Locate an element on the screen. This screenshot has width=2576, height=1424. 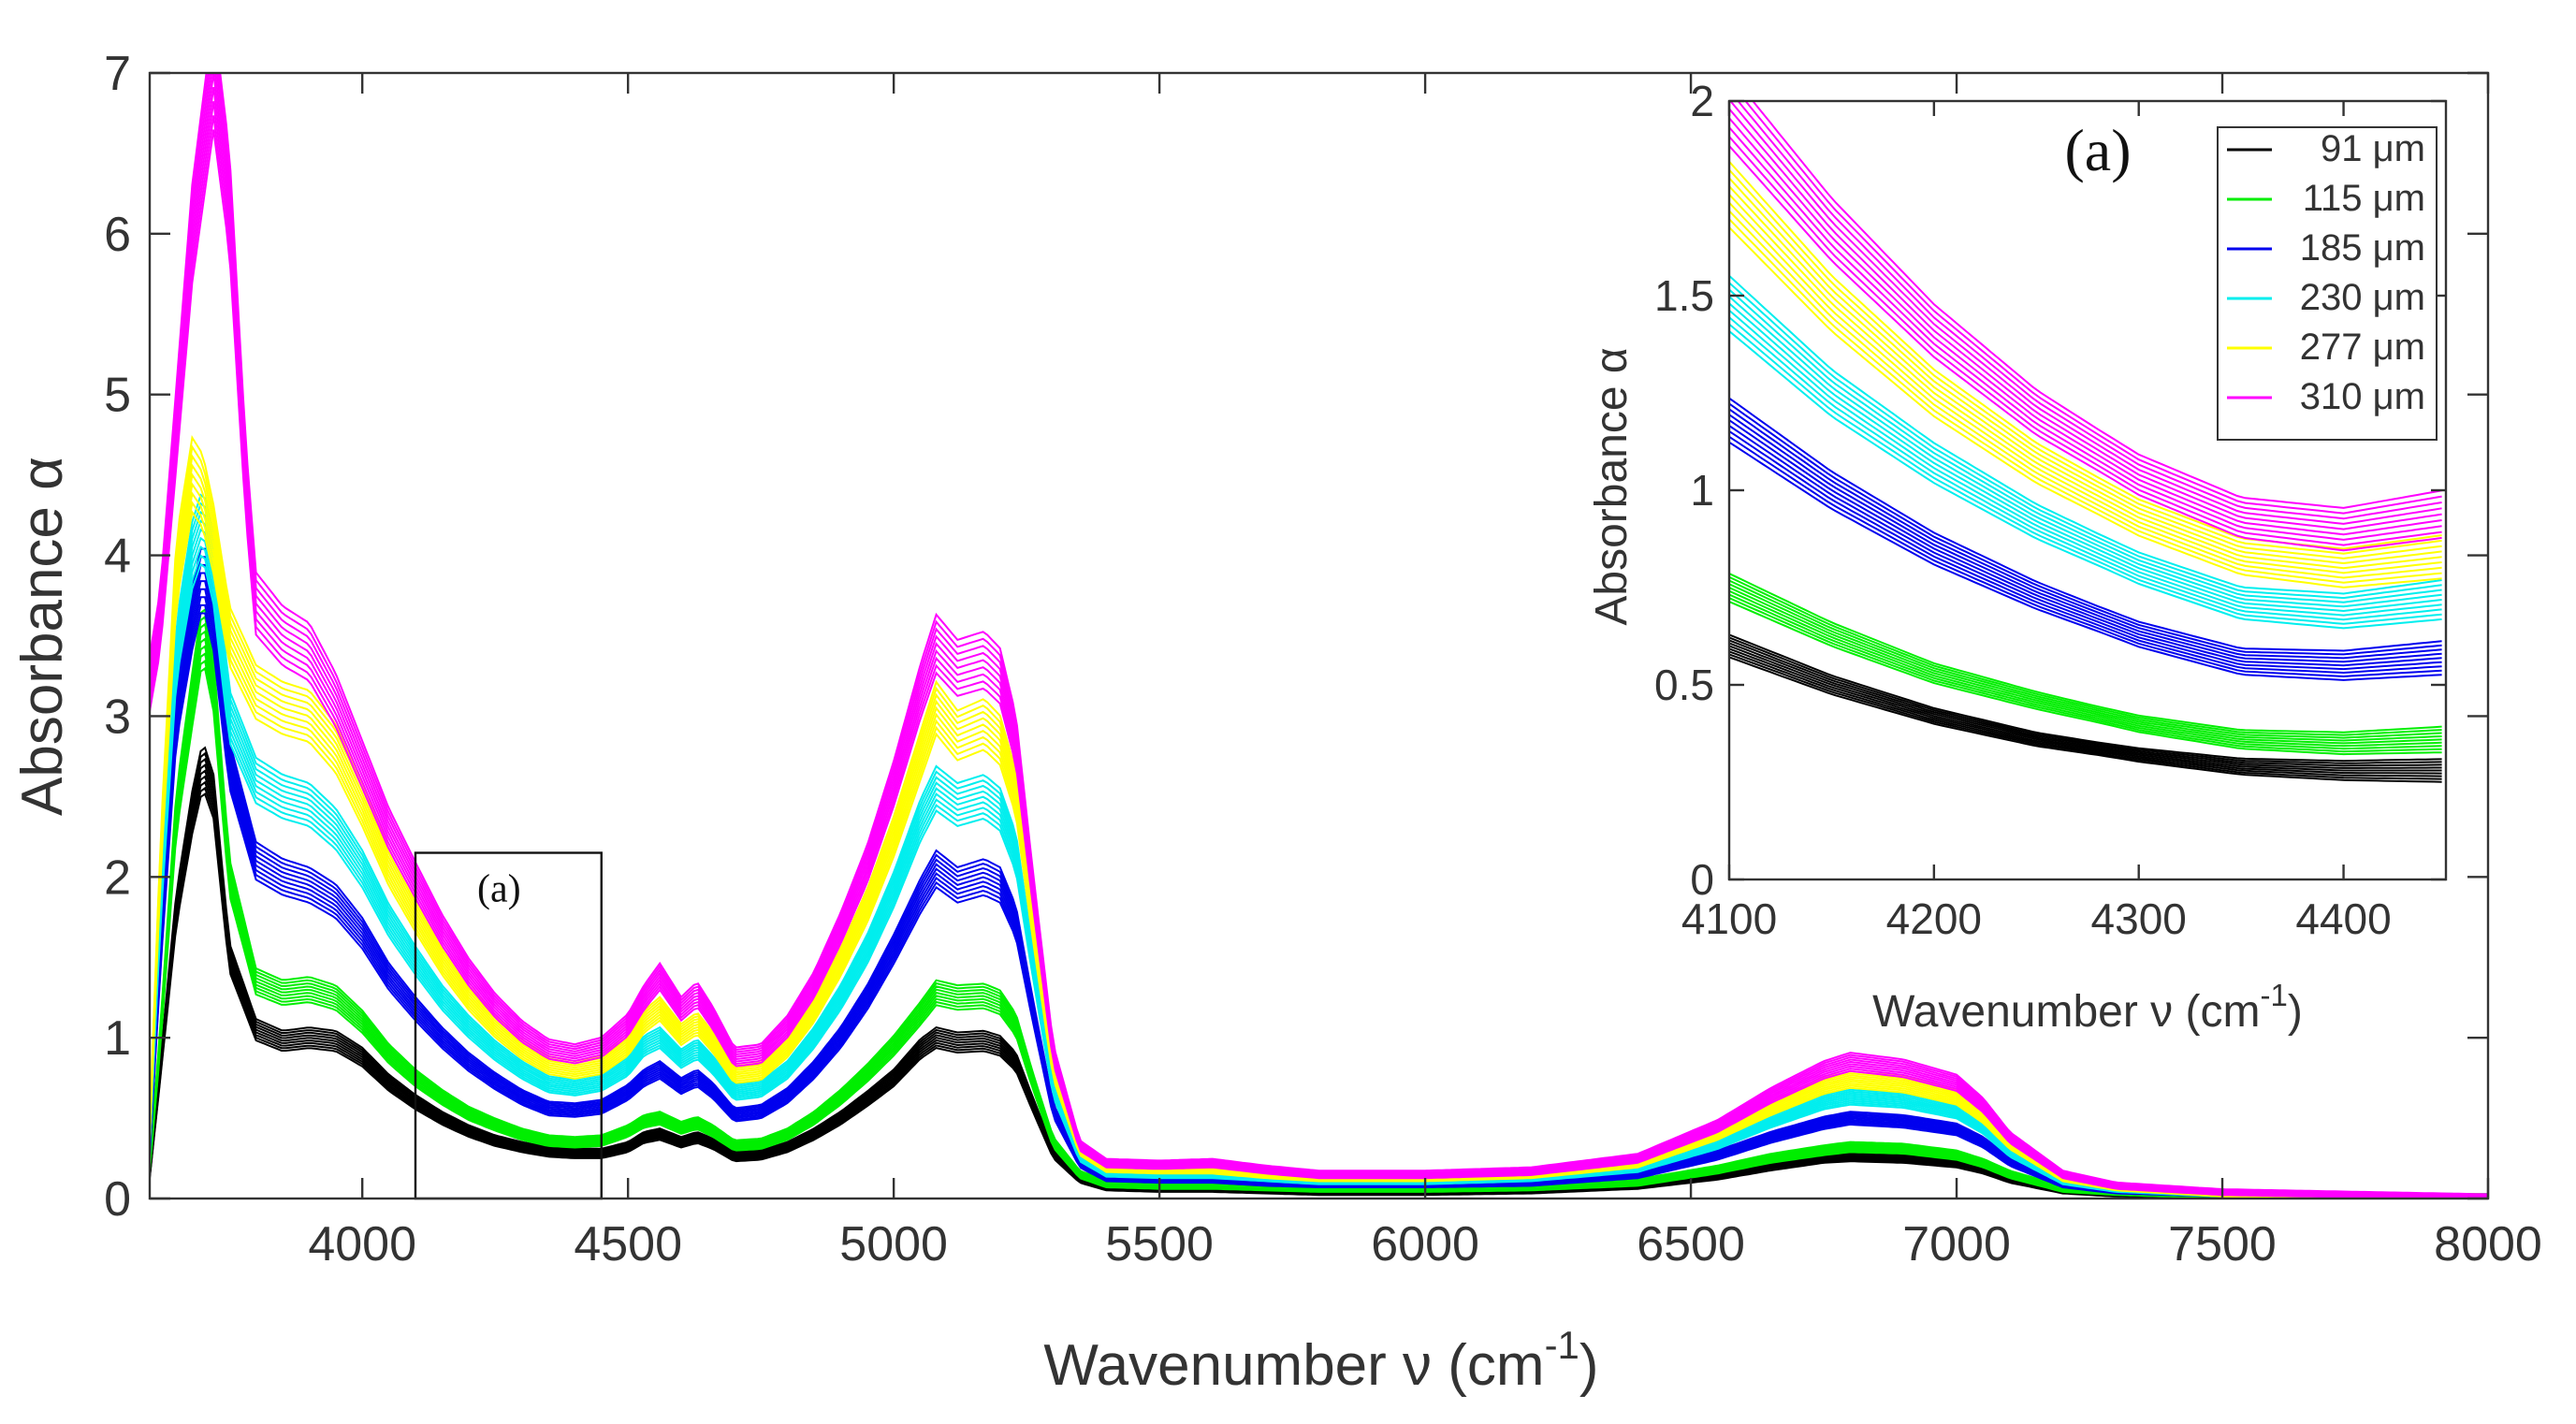
x-tick-label: 7000 is located at coordinates (1956, 1244).